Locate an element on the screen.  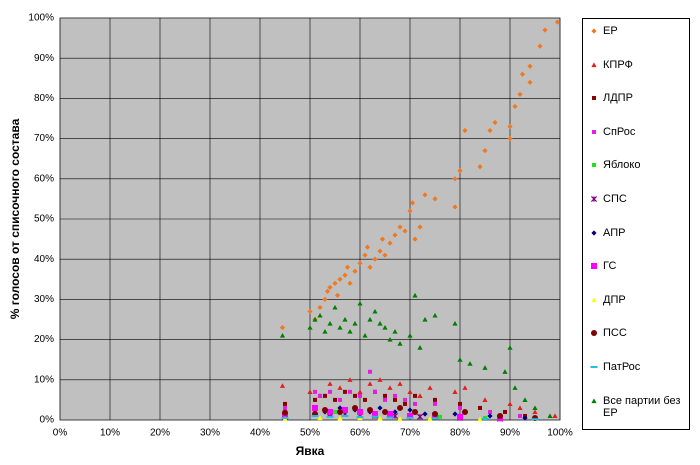
legend-label: Все партии без ЕР is located at coordinates (642, 406).